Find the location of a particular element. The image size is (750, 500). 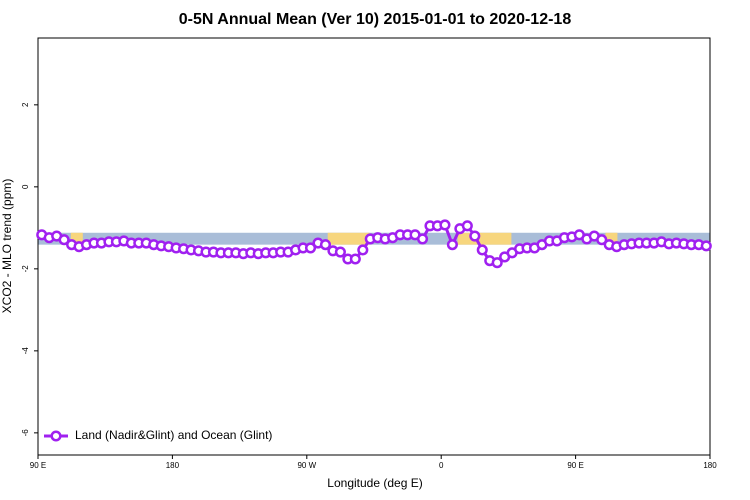

y-tick-label: -6 is located at coordinates (25, 433).